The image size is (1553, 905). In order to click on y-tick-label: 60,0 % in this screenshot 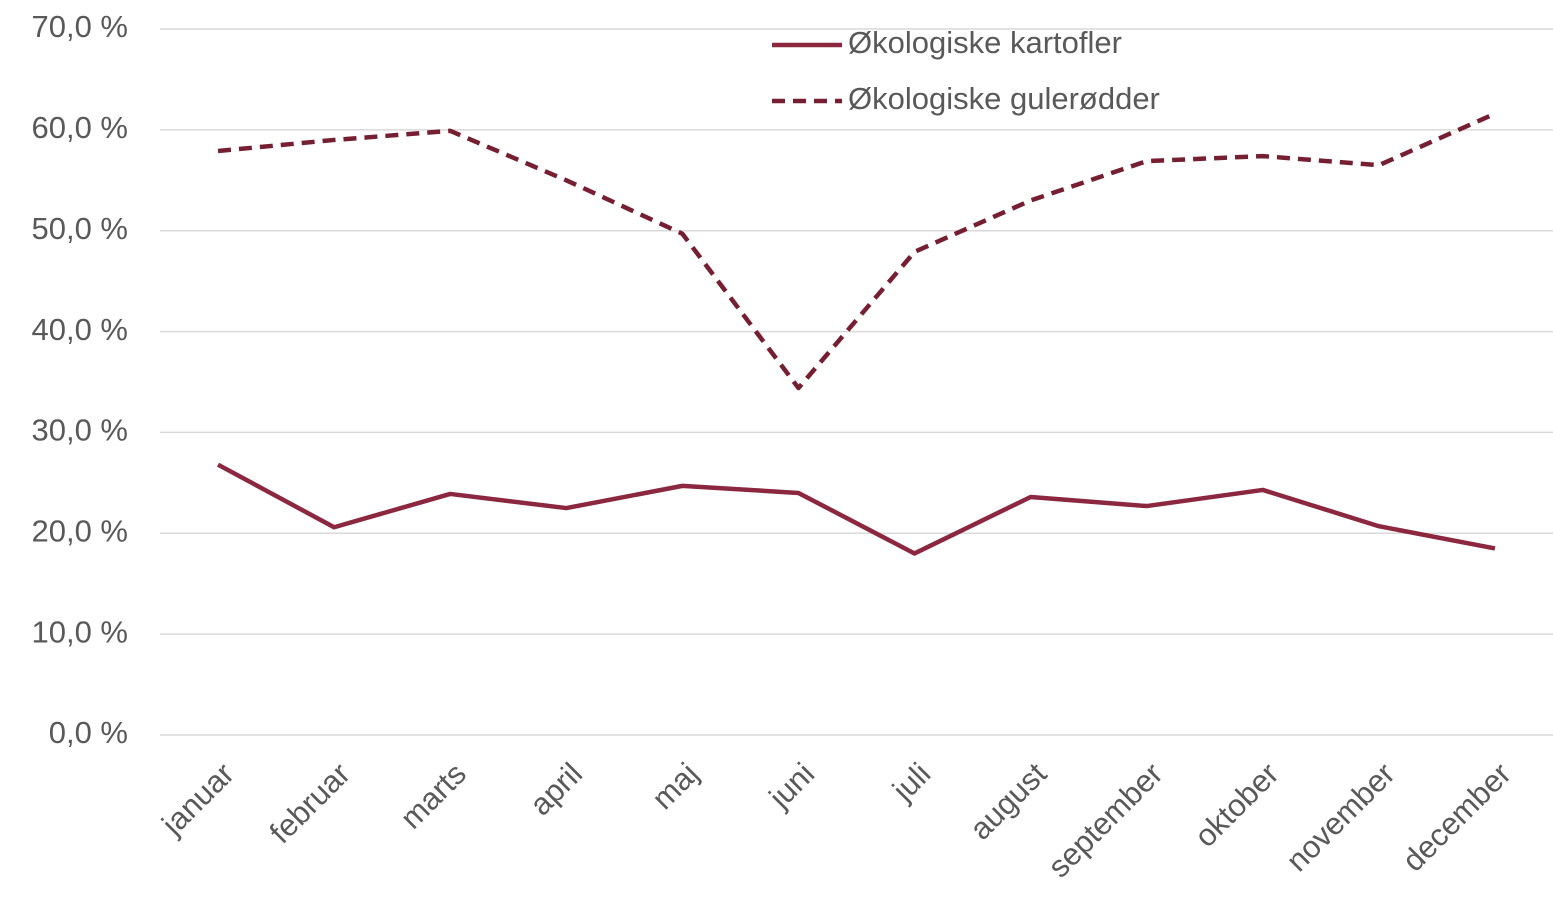, I will do `click(79, 127)`.